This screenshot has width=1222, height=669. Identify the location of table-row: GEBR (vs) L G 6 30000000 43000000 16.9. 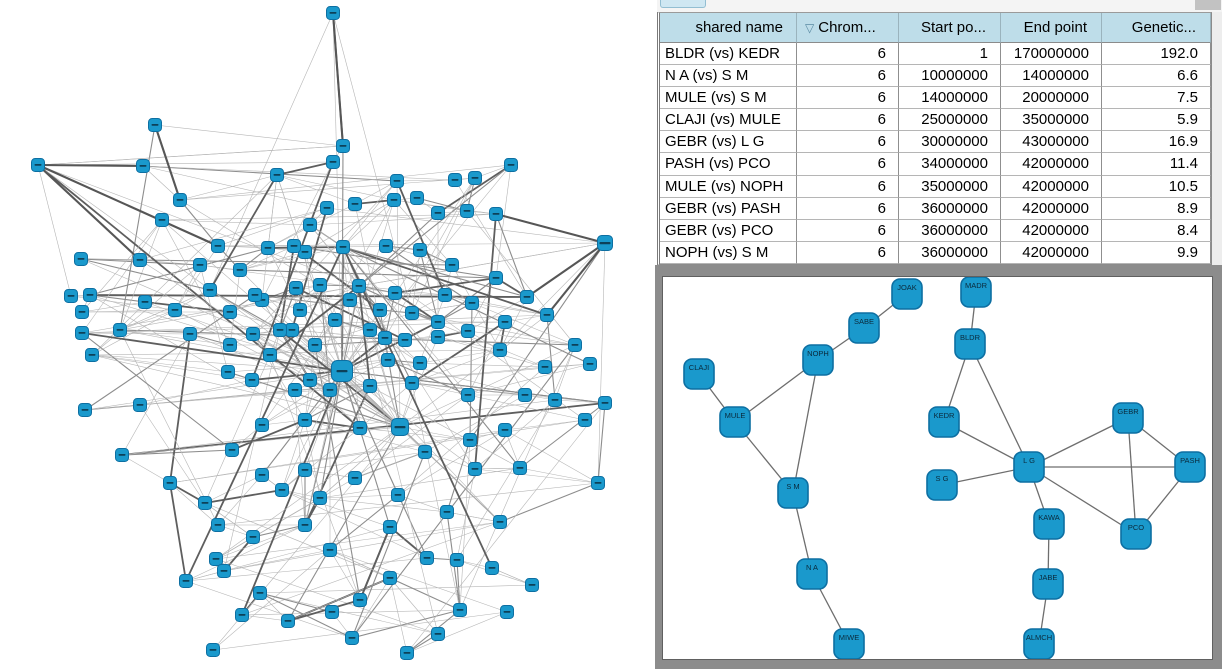
(935, 142).